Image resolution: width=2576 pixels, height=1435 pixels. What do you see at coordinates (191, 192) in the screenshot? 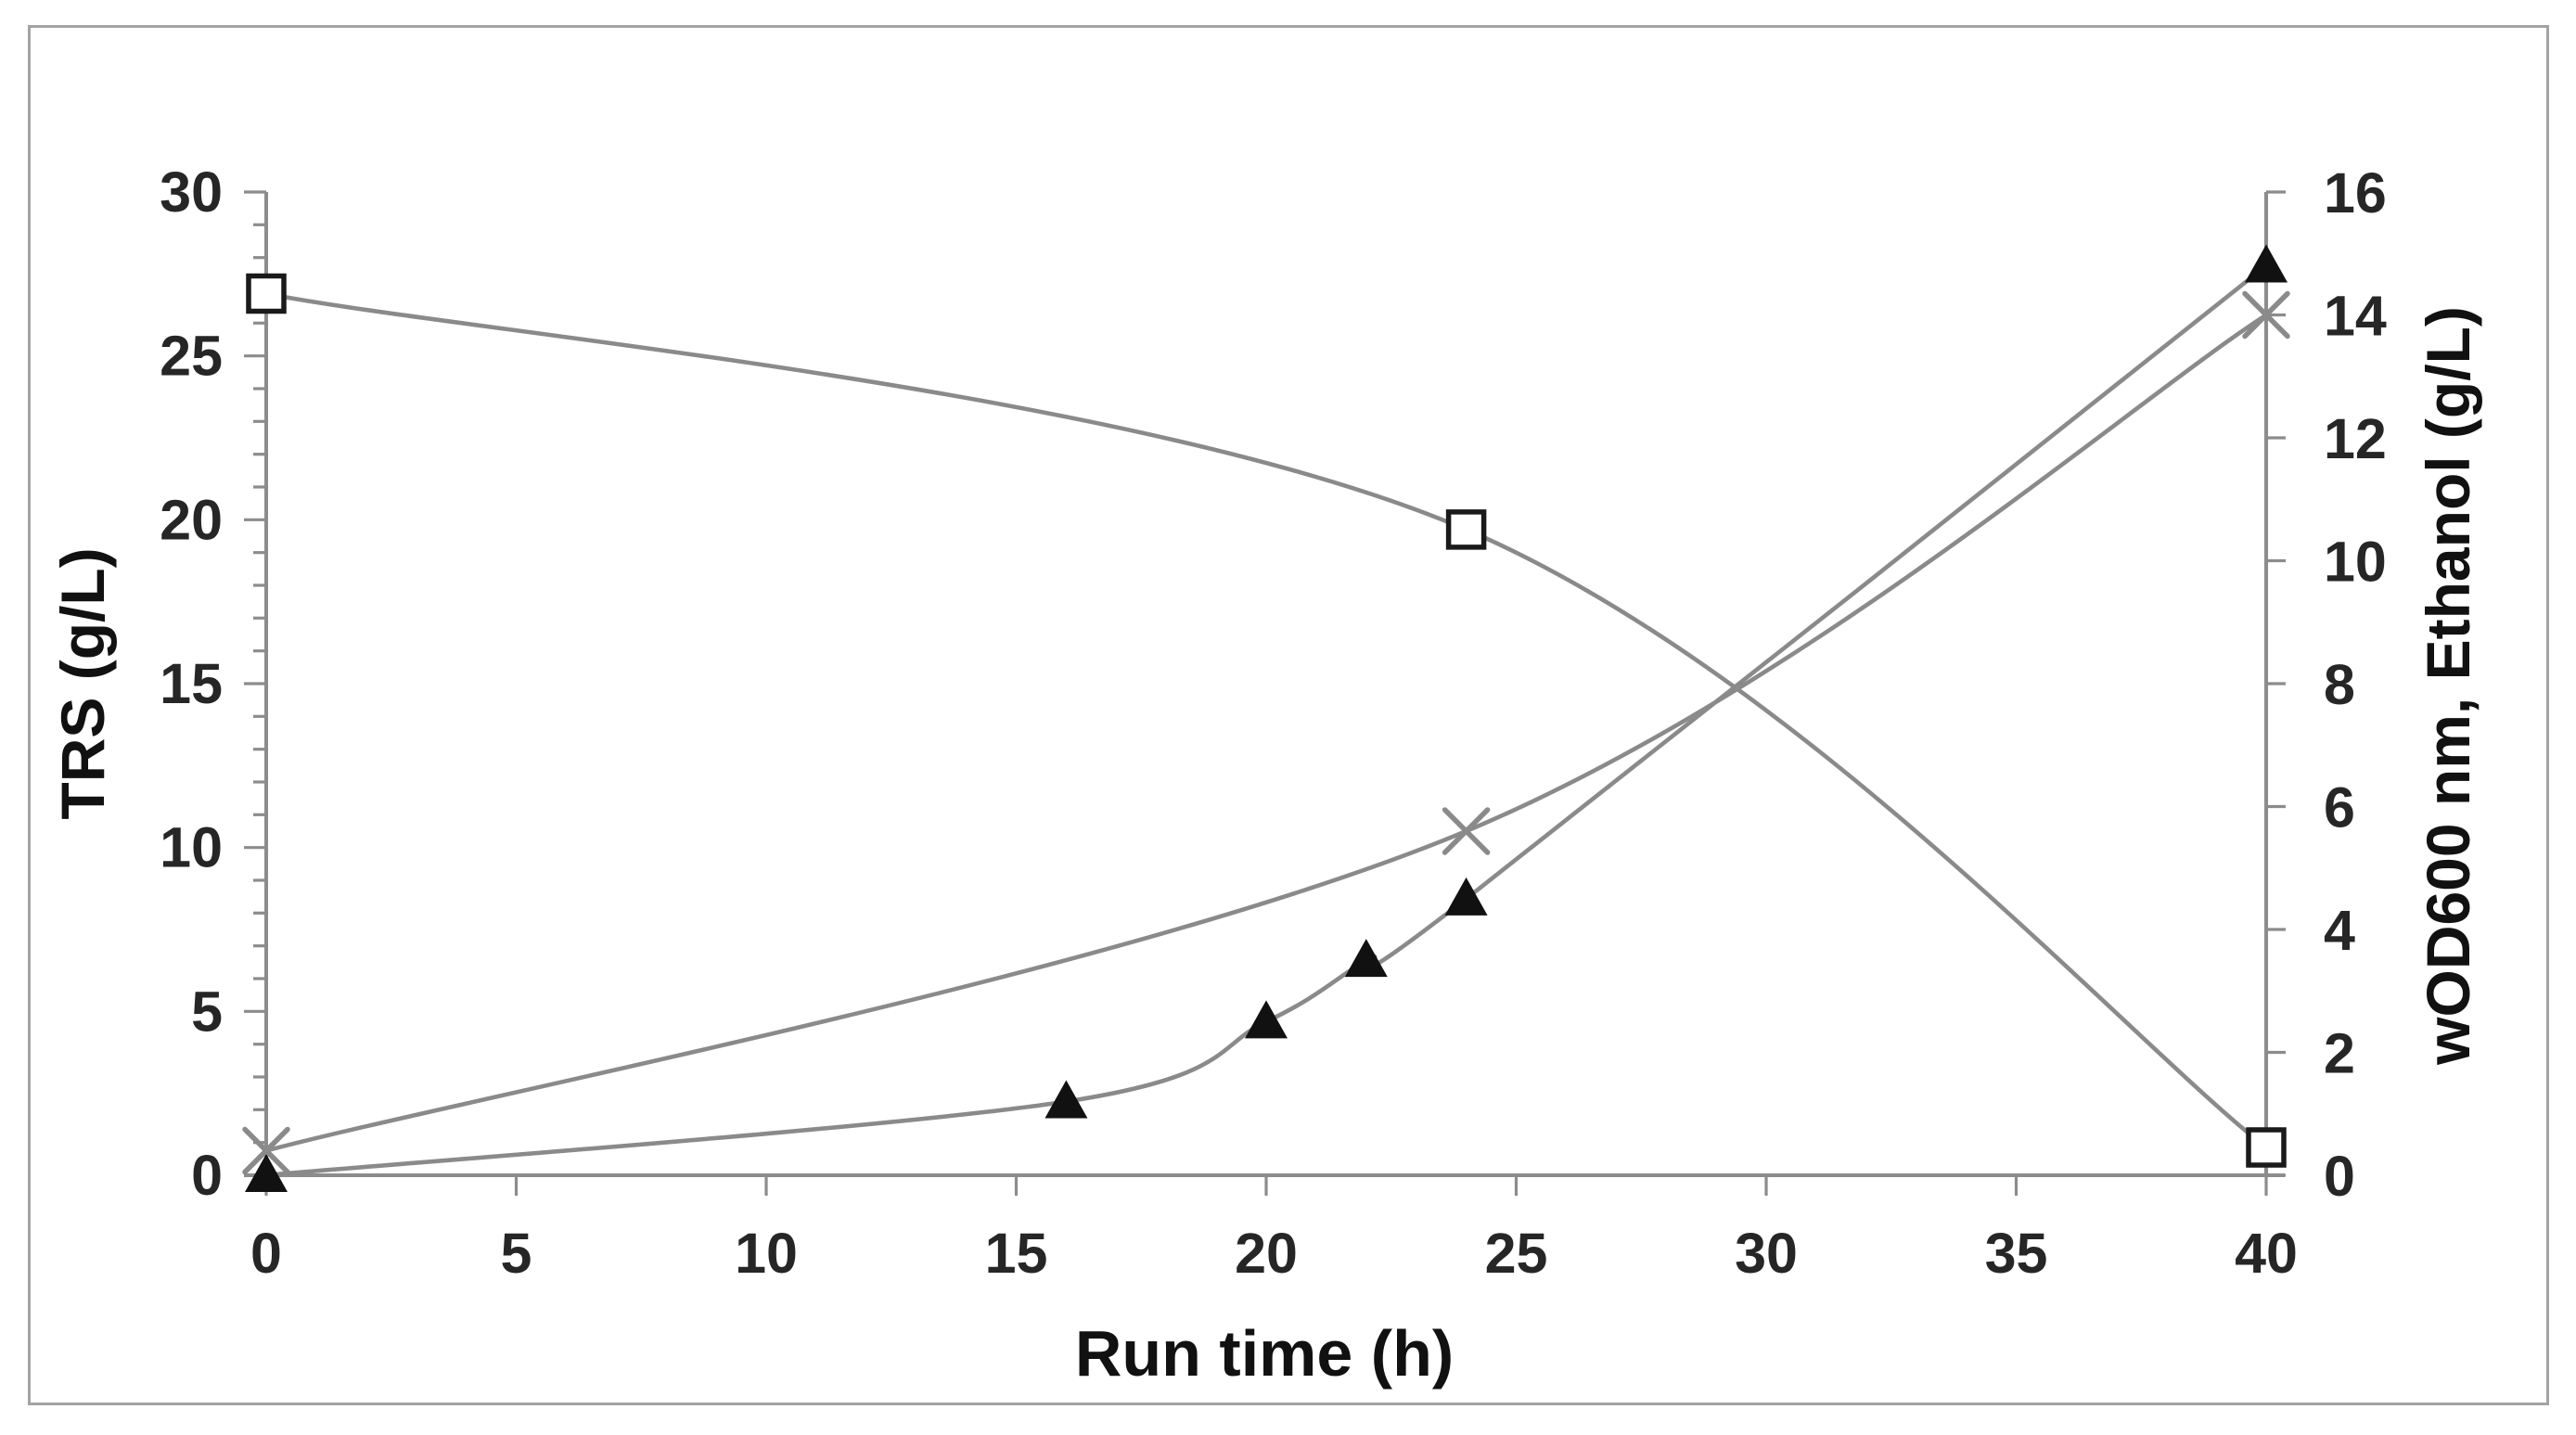
I see `left-y-axis-tick-label: 30` at bounding box center [191, 192].